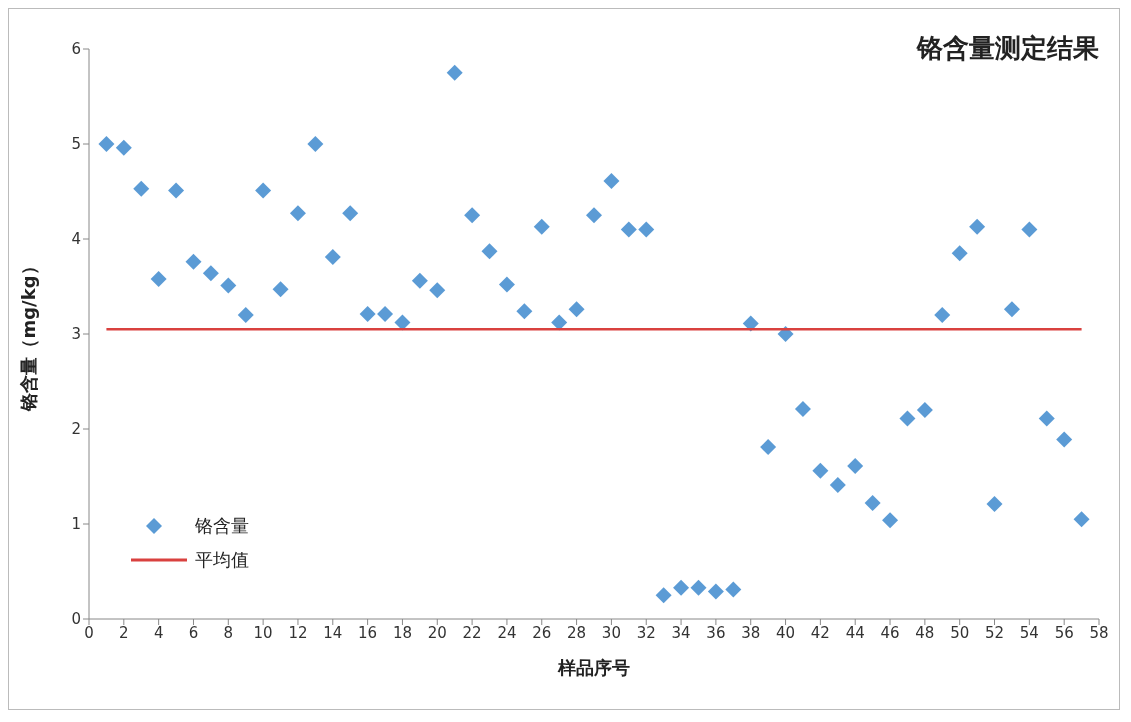  Describe the element at coordinates (124, 632) in the screenshot. I see `x-tick-label: 2` at that location.